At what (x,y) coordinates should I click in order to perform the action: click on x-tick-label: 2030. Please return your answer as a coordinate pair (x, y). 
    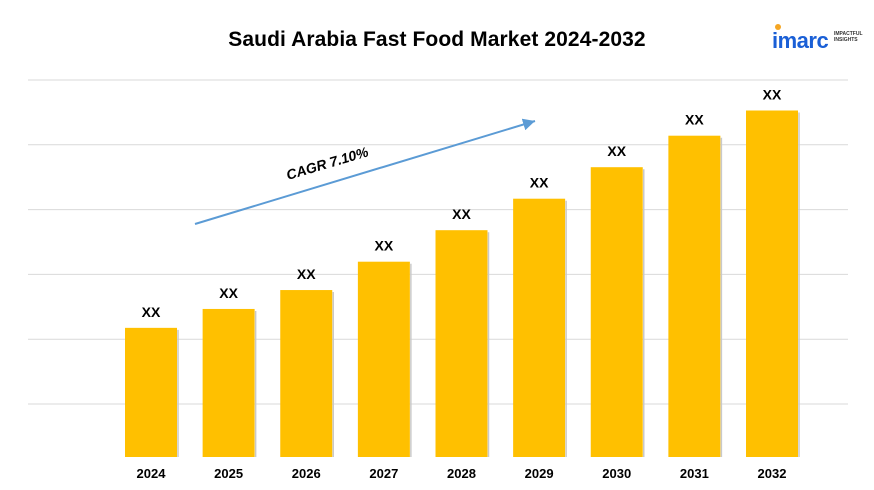
    Looking at the image, I should click on (616, 473).